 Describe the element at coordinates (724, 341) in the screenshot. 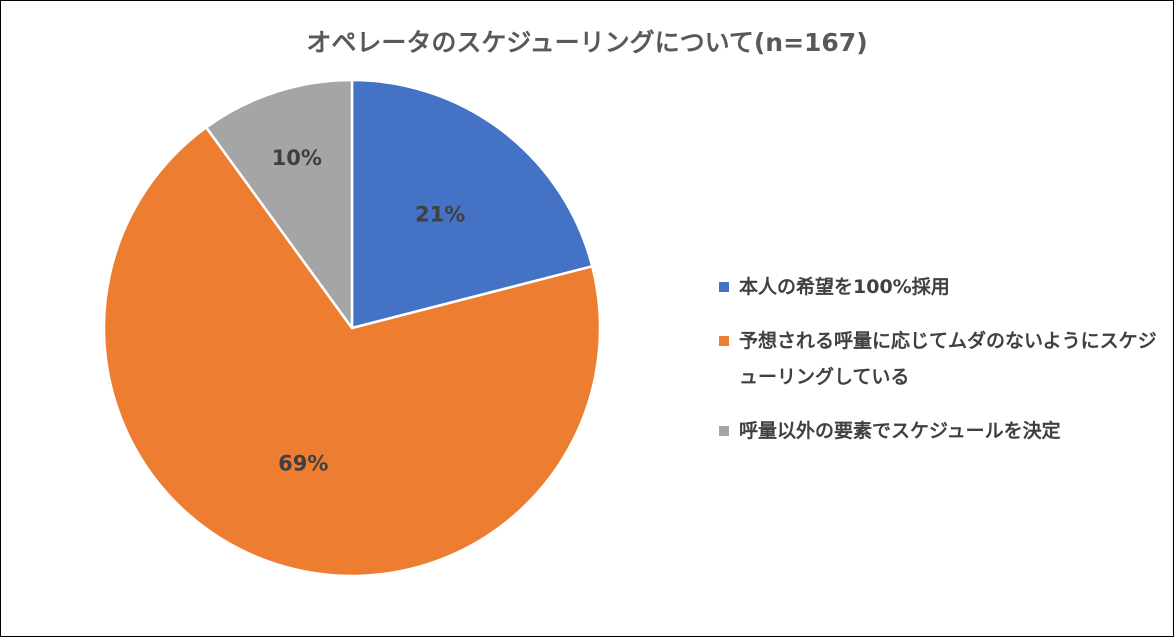

I see `legend-swatch-call-volume-forecast` at that location.